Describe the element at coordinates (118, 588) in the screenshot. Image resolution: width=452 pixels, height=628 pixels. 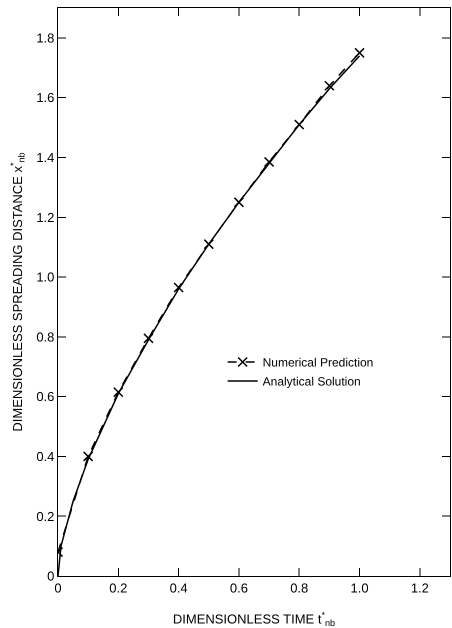
I see `x-tick-label: 0.2` at that location.